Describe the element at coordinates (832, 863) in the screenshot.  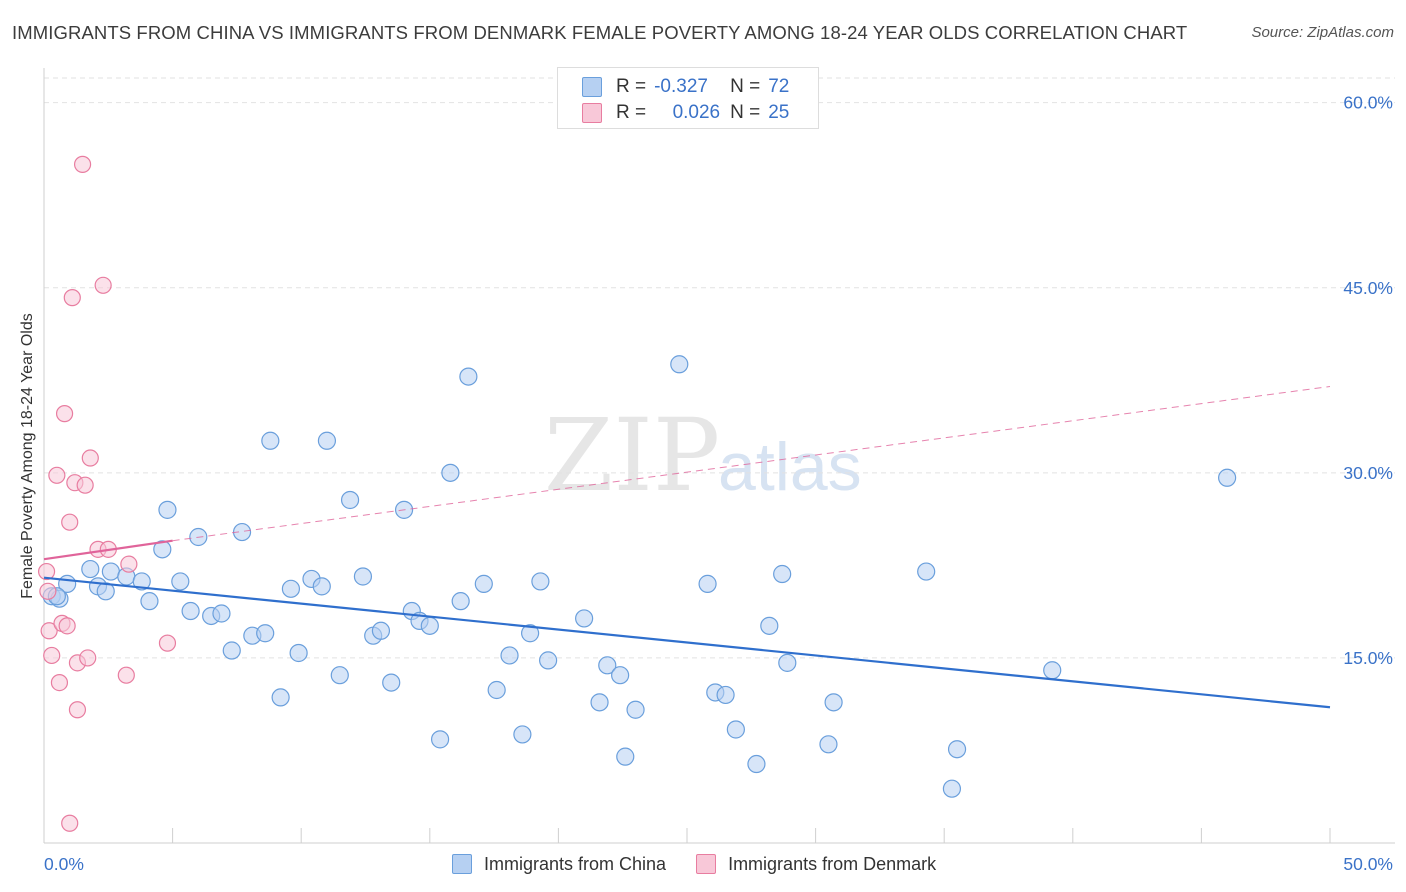
I see `legend-label-denmark: Immigrants from Denmark` at that location.